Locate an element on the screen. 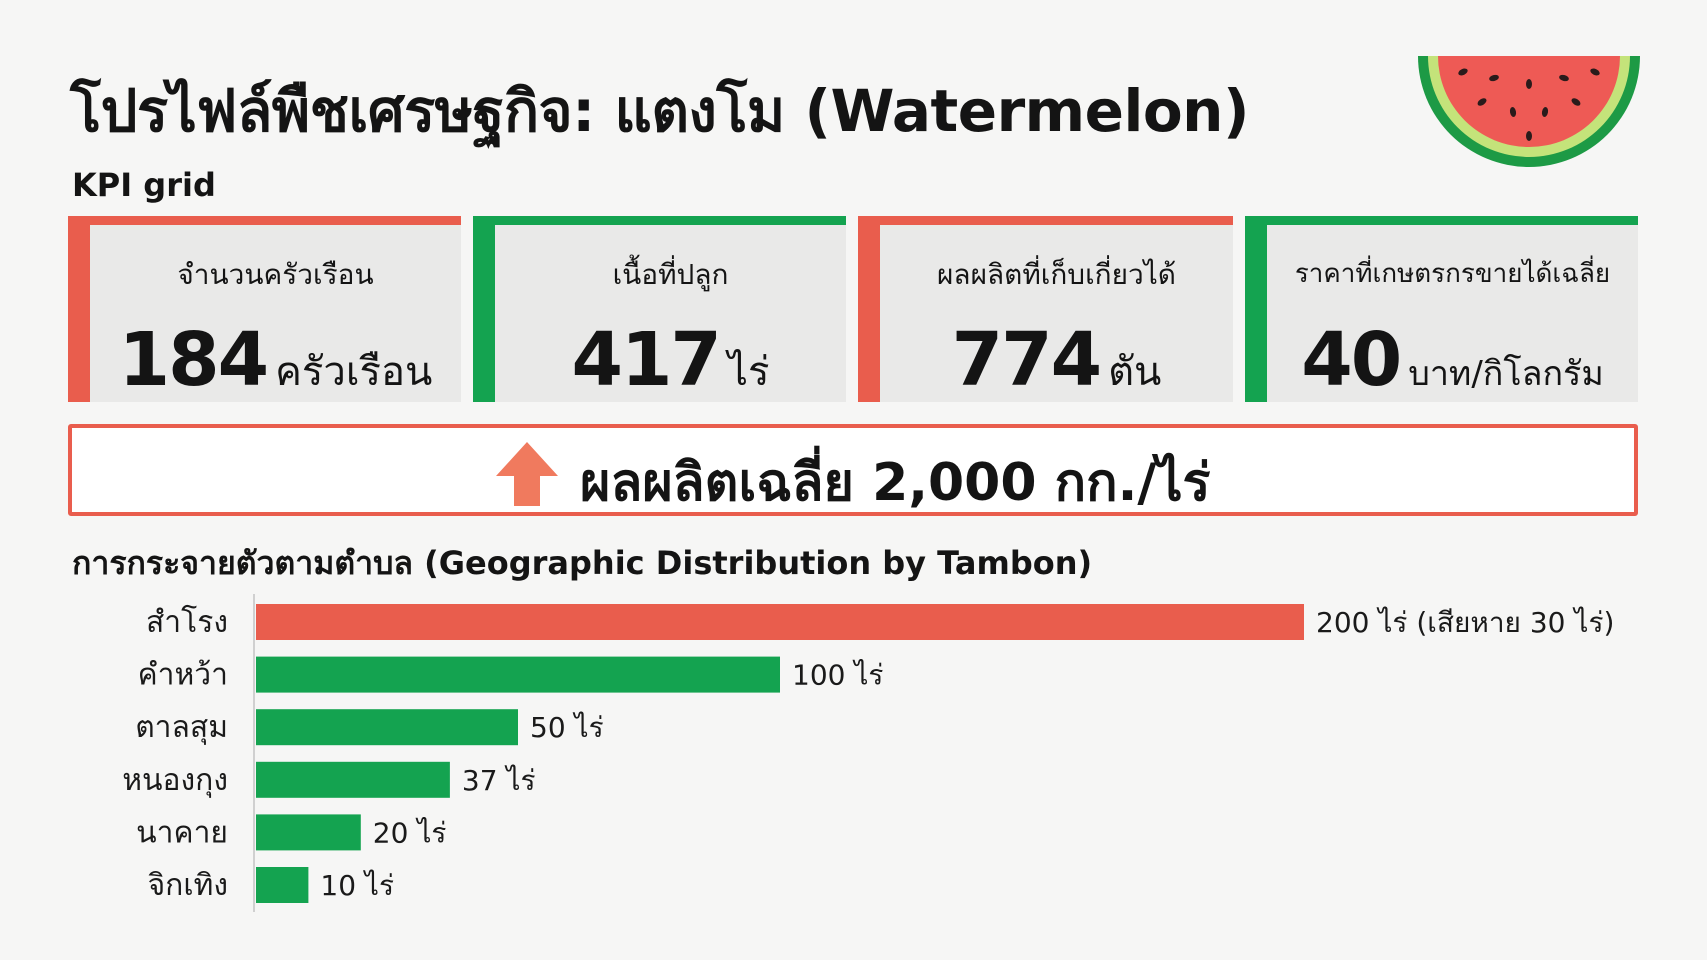 The width and height of the screenshot is (1707, 960). kpi-value-line: 774 ตัน is located at coordinates (1056, 360).